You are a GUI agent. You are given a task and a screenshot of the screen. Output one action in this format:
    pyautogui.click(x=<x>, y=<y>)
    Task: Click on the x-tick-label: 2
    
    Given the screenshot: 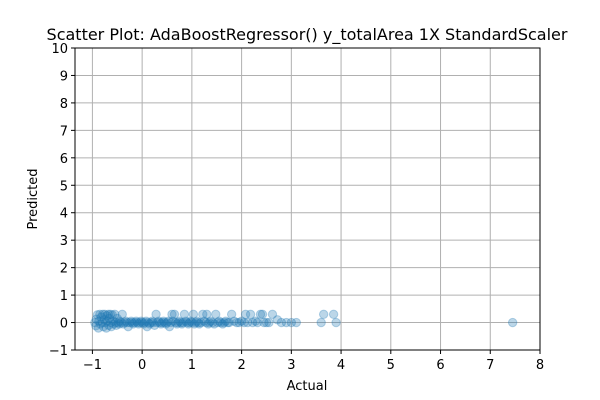 What is the action you would take?
    pyautogui.click(x=241, y=365)
    